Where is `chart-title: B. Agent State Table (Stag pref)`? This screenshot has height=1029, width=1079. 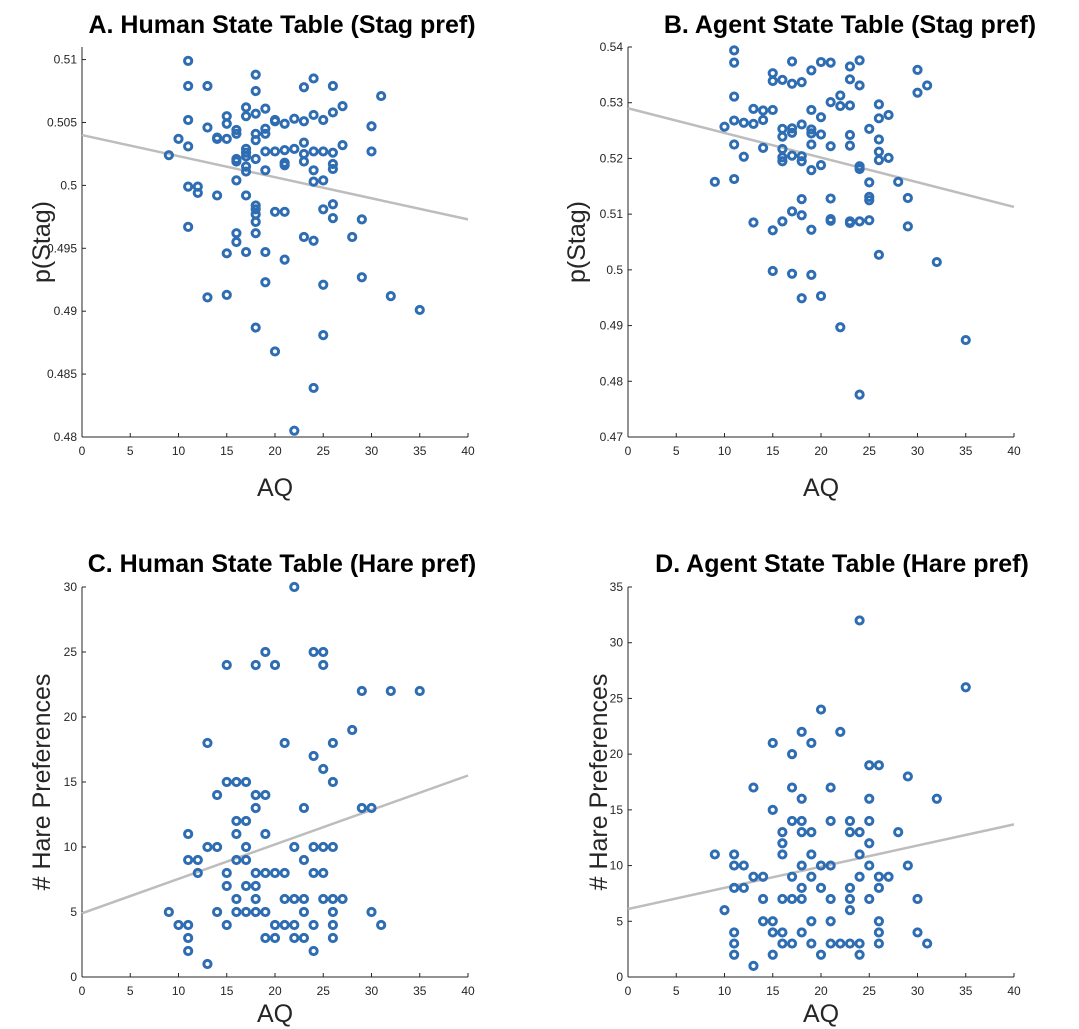 chart-title: B. Agent State Table (Stag pref) is located at coordinates (850, 25).